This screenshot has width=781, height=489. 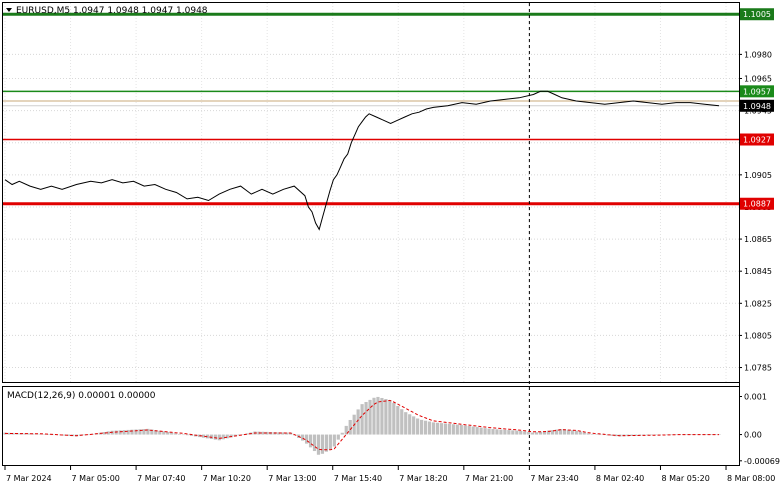 What do you see at coordinates (554, 478) in the screenshot?
I see `x-tick-label: 7 Mar 23:40` at bounding box center [554, 478].